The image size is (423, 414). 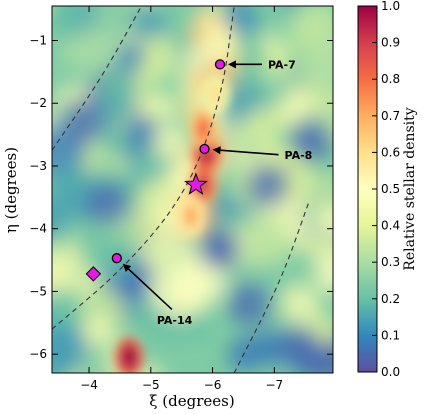 What do you see at coordinates (175, 320) in the screenshot?
I see `annotation-label-pa-14: PA-14` at bounding box center [175, 320].